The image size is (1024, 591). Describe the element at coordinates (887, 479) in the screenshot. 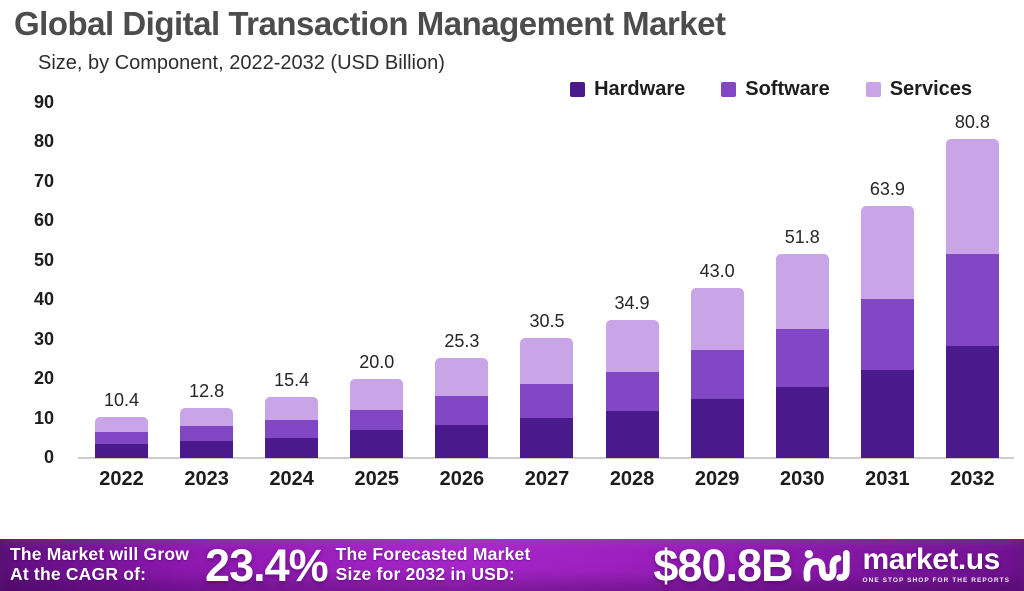

I see `x-tick-label: 2031` at that location.